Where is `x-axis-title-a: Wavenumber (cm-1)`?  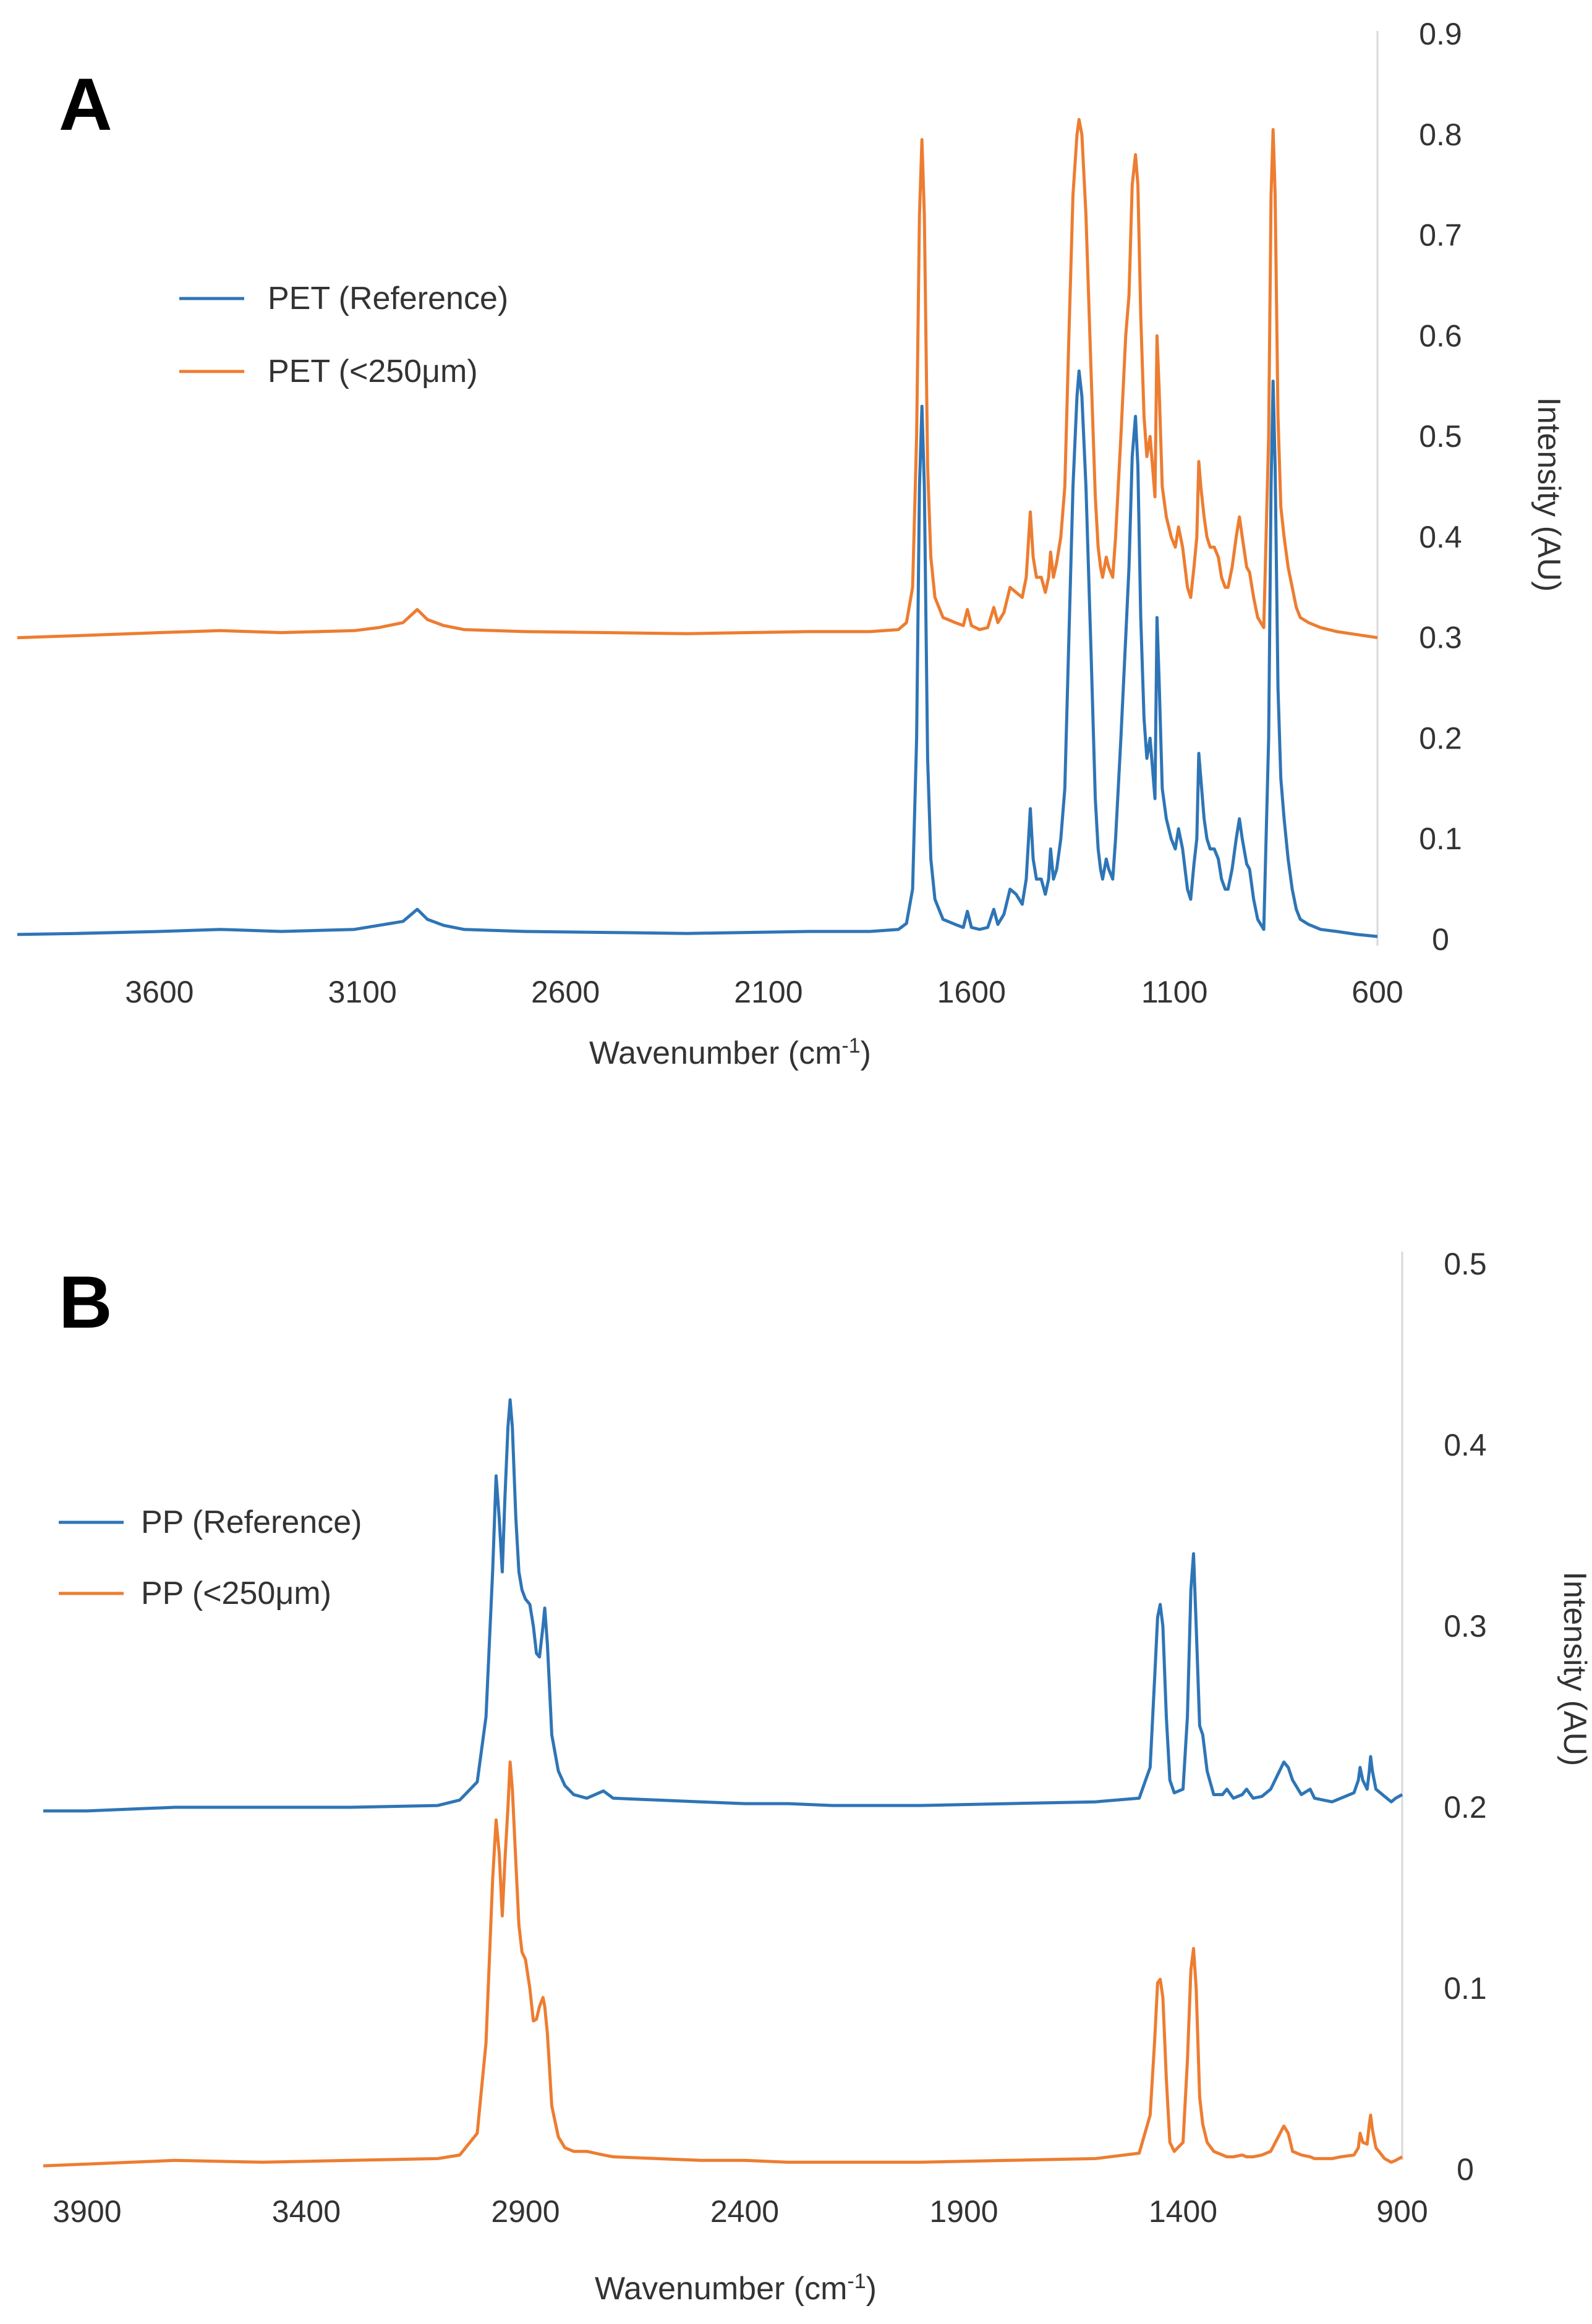
x-axis-title-a: Wavenumber (cm-1) is located at coordinates (730, 1052).